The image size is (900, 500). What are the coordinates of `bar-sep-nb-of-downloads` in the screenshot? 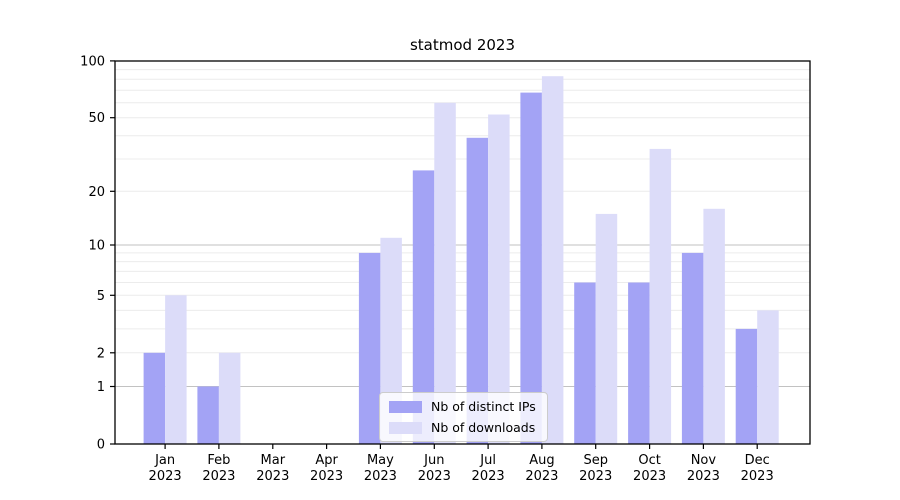 It's located at (606, 328).